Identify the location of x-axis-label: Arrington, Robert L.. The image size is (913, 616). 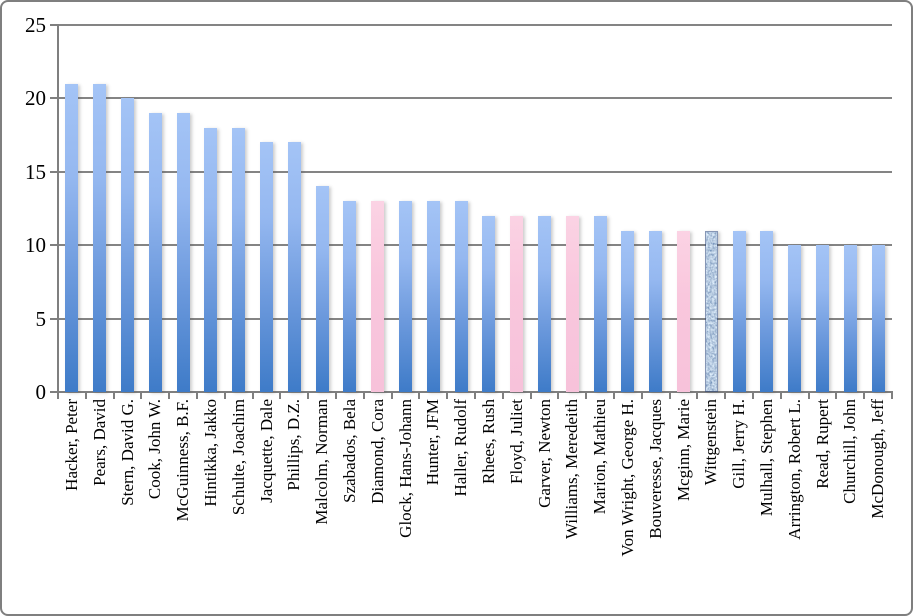
(794, 469).